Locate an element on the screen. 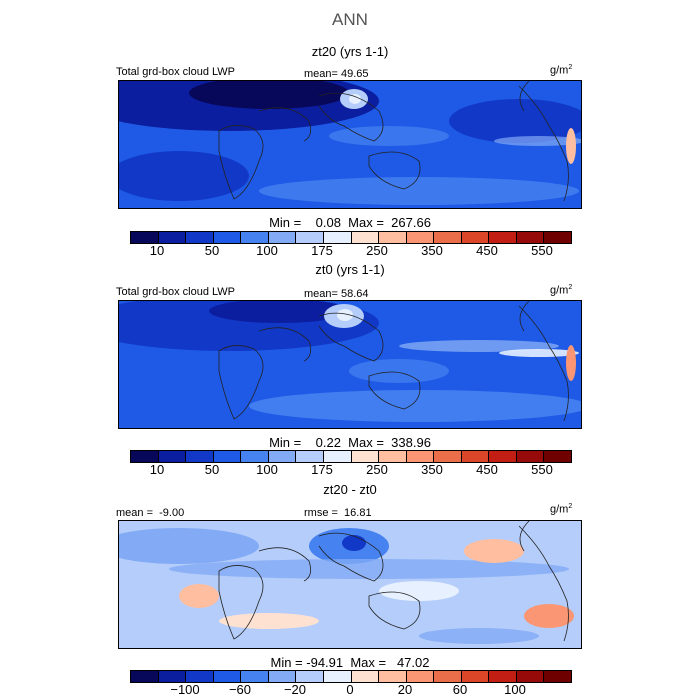 The width and height of the screenshot is (700, 700). colorbar-2-tick: 175 is located at coordinates (322, 469).